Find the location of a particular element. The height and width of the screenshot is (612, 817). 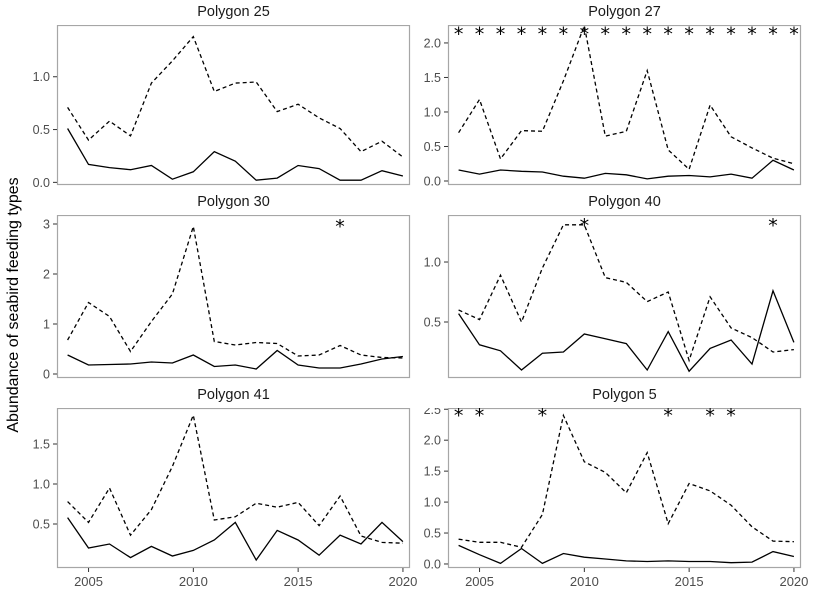

panel-title: Polygon 25 is located at coordinates (233, 12).